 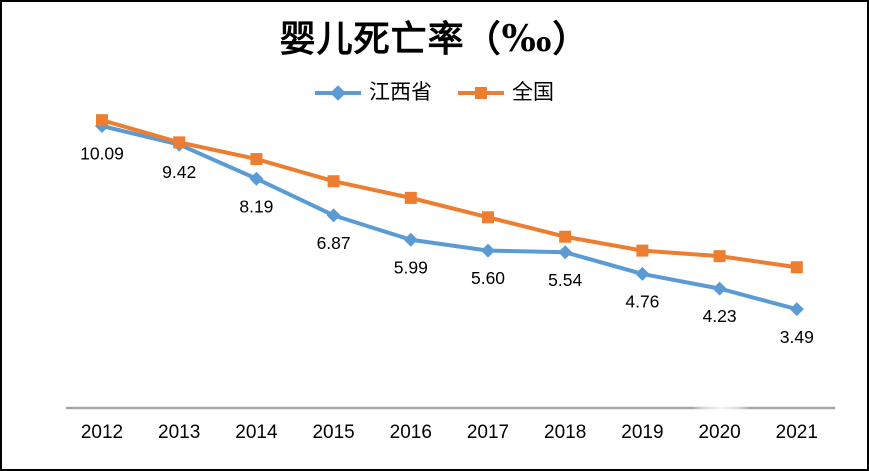 What do you see at coordinates (642, 302) in the screenshot?
I see `data-label: 4.76` at bounding box center [642, 302].